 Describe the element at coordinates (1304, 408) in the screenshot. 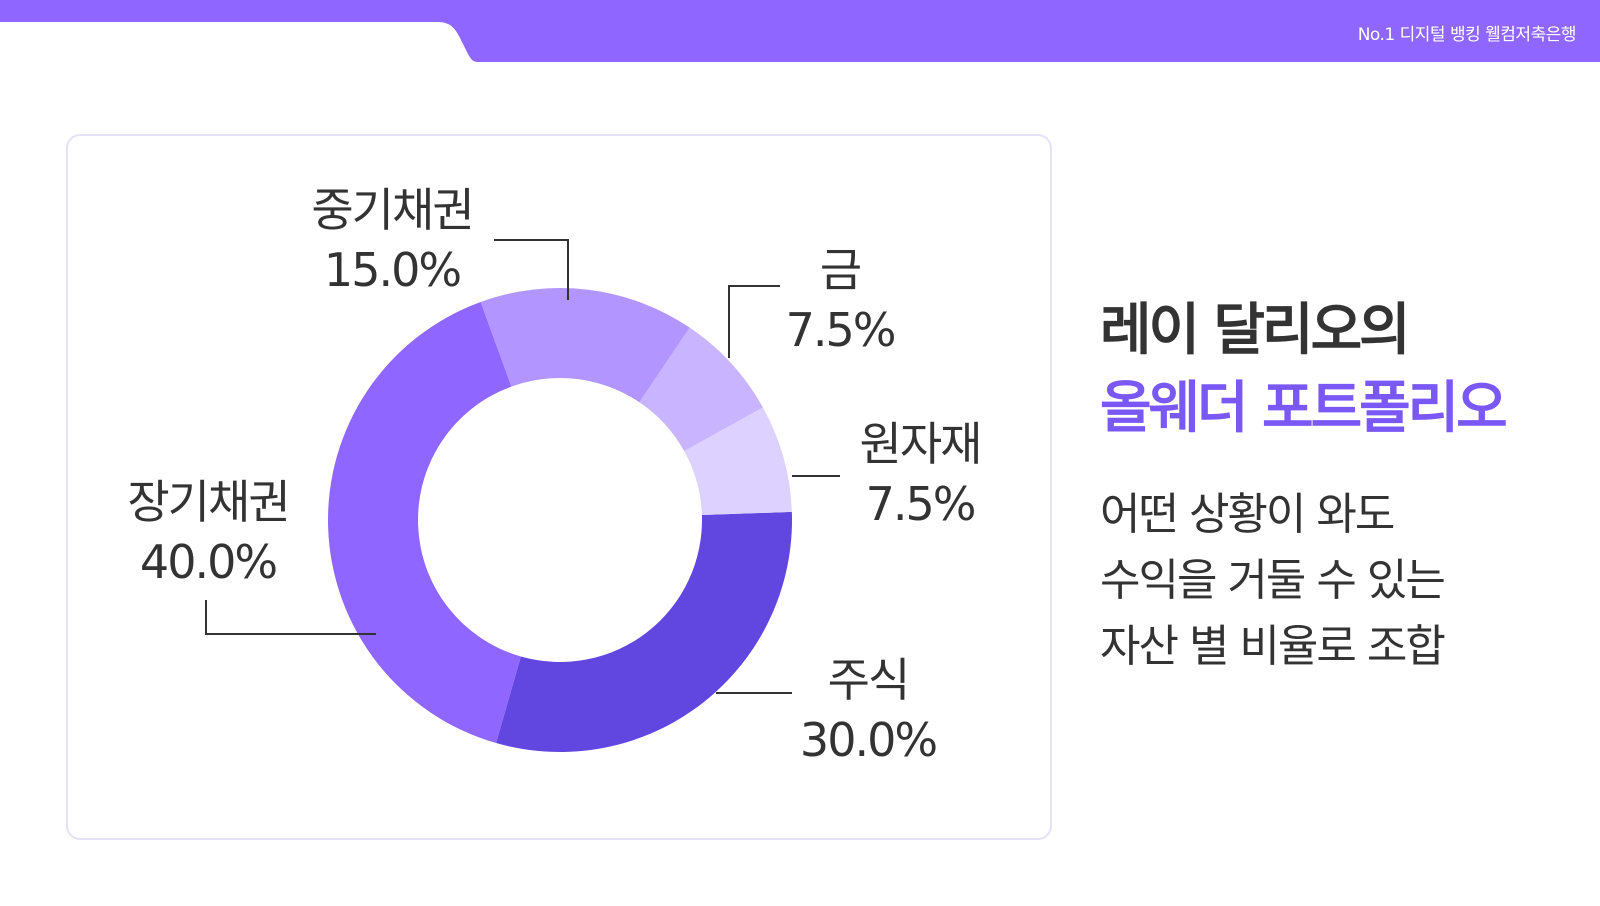

I see `headline-line-2: 올웨더 포트폴리오` at that location.